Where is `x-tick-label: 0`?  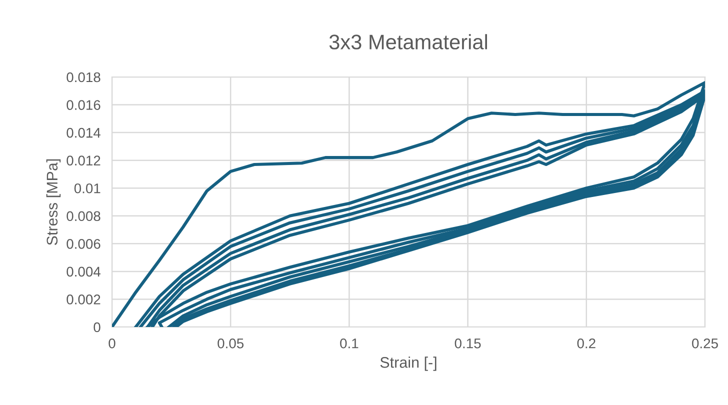 x-tick-label: 0 is located at coordinates (112, 343).